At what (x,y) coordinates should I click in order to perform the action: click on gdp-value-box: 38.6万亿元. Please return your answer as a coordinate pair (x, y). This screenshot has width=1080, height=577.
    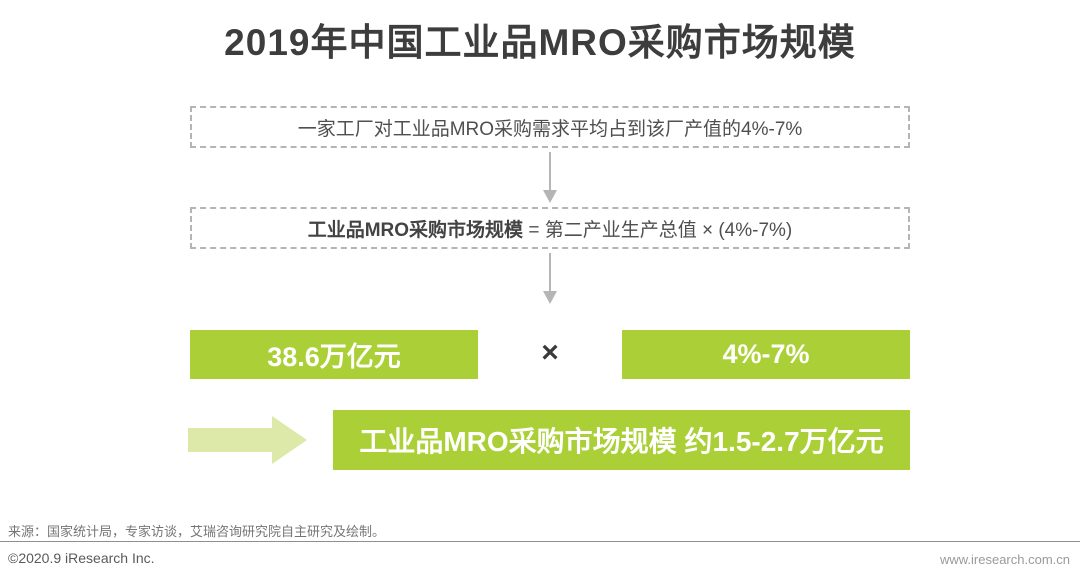
    Looking at the image, I should click on (334, 354).